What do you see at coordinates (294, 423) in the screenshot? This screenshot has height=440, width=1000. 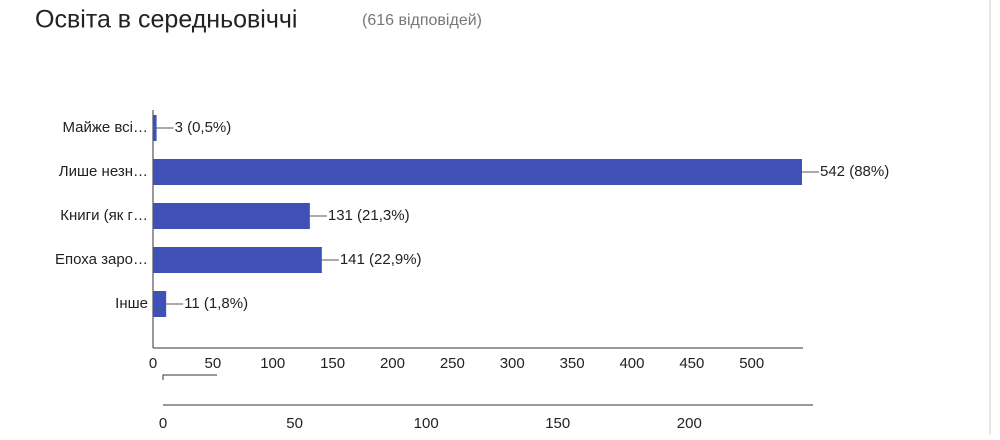 I see `x2-tick-label: 50` at bounding box center [294, 423].